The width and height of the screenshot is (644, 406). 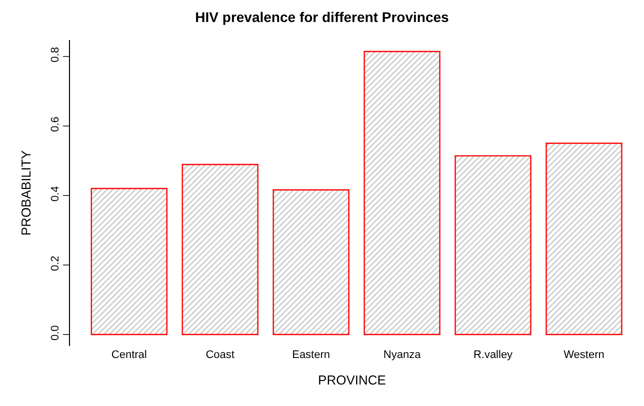 What do you see at coordinates (26, 193) in the screenshot?
I see `y-axis-title: PROBABILITY` at bounding box center [26, 193].